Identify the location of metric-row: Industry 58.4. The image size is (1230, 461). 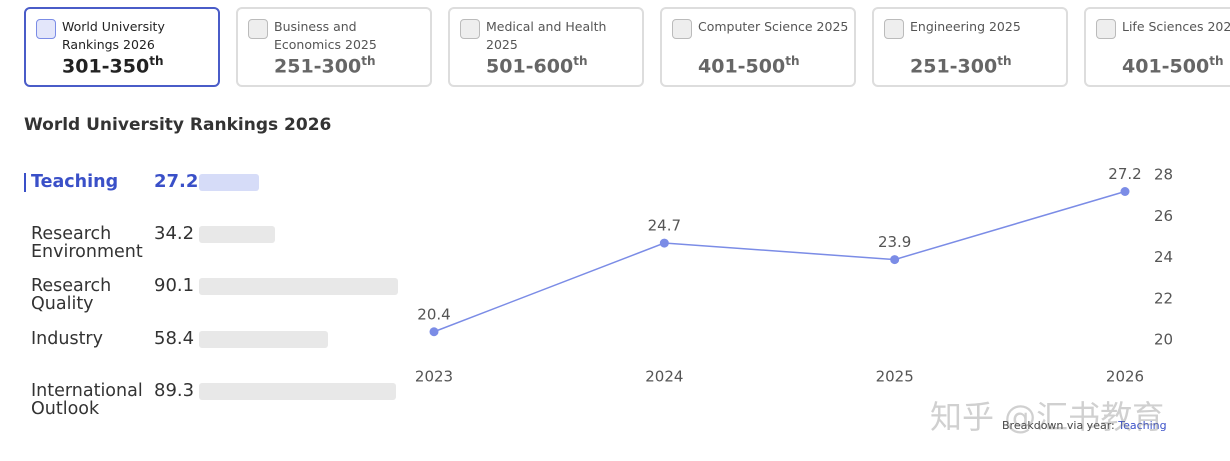
(224, 348).